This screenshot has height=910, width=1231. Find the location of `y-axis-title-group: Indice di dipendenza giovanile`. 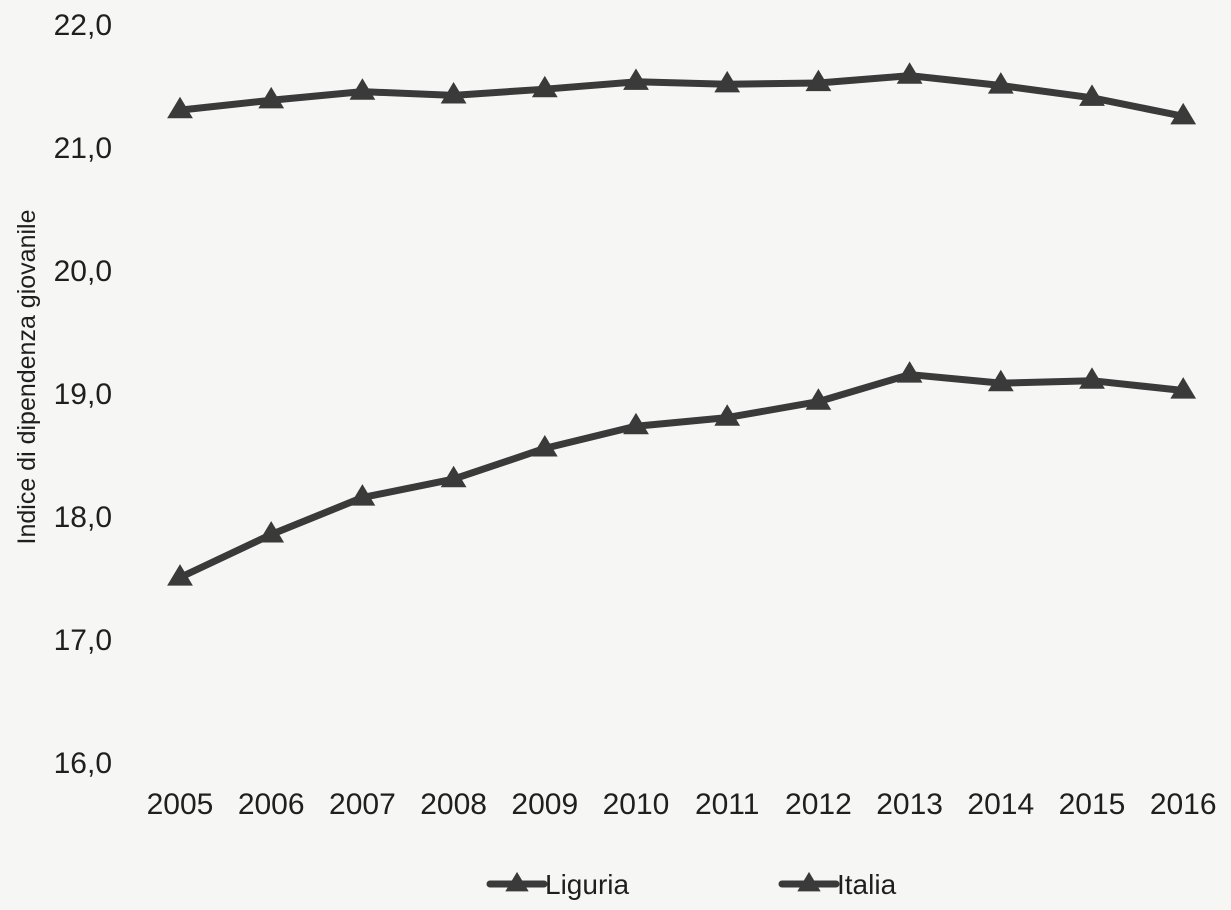

y-axis-title-group: Indice di dipendenza giovanile is located at coordinates (27, 377).